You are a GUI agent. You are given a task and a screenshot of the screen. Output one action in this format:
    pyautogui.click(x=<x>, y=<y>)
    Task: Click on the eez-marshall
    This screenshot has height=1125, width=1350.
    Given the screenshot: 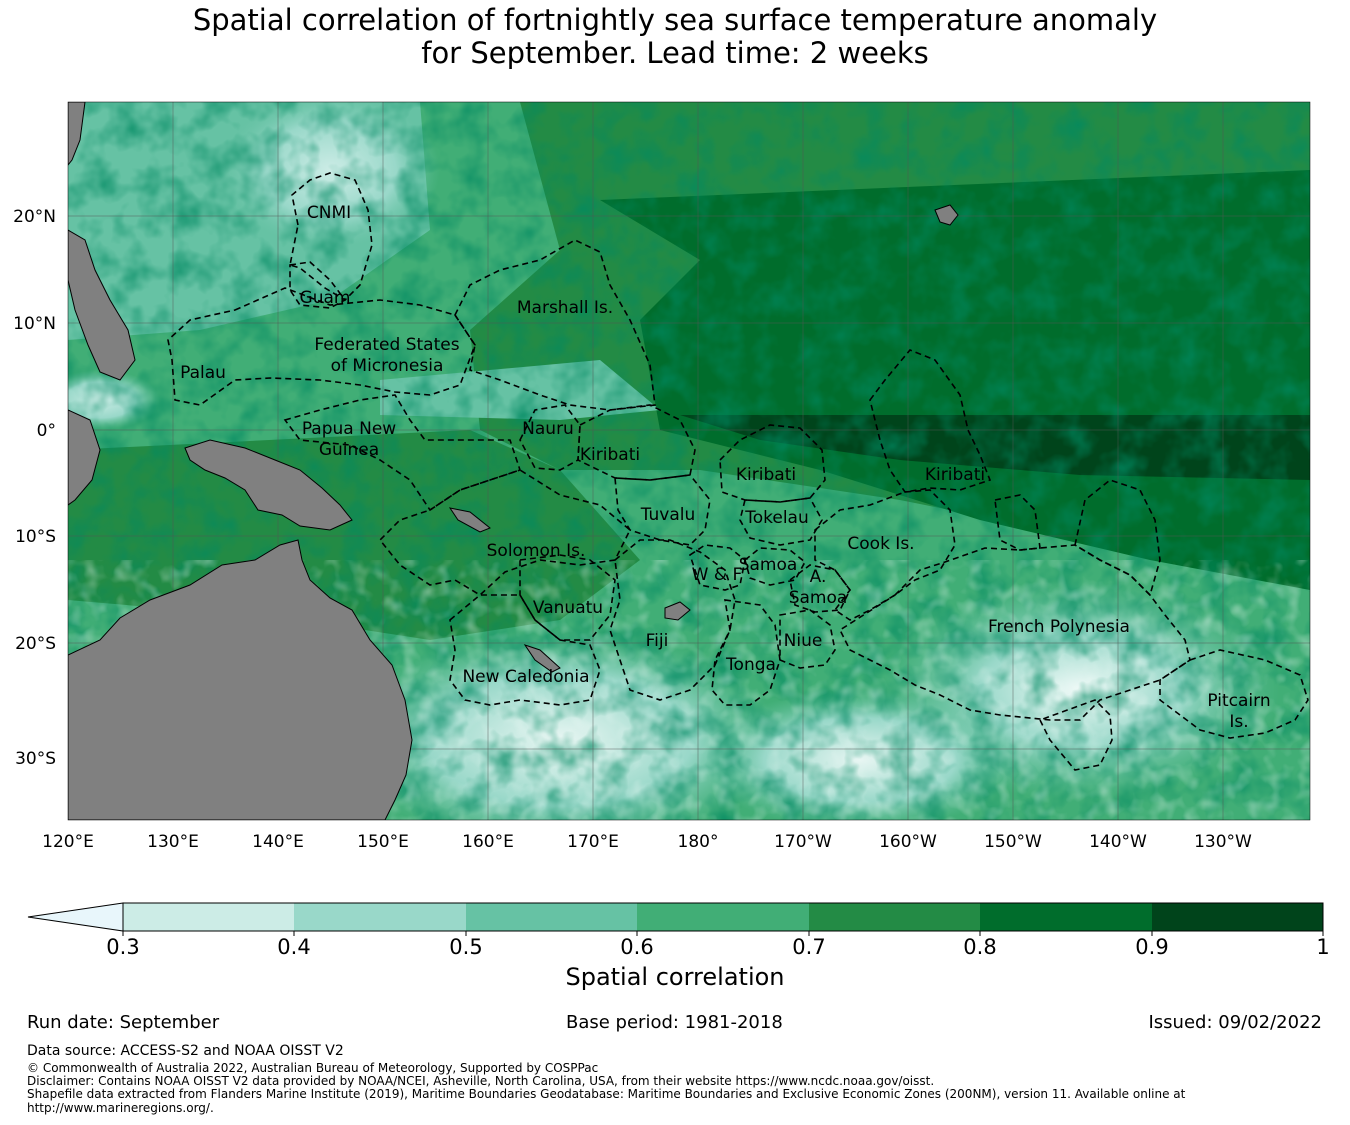 What is the action you would take?
    pyautogui.click(x=555, y=325)
    